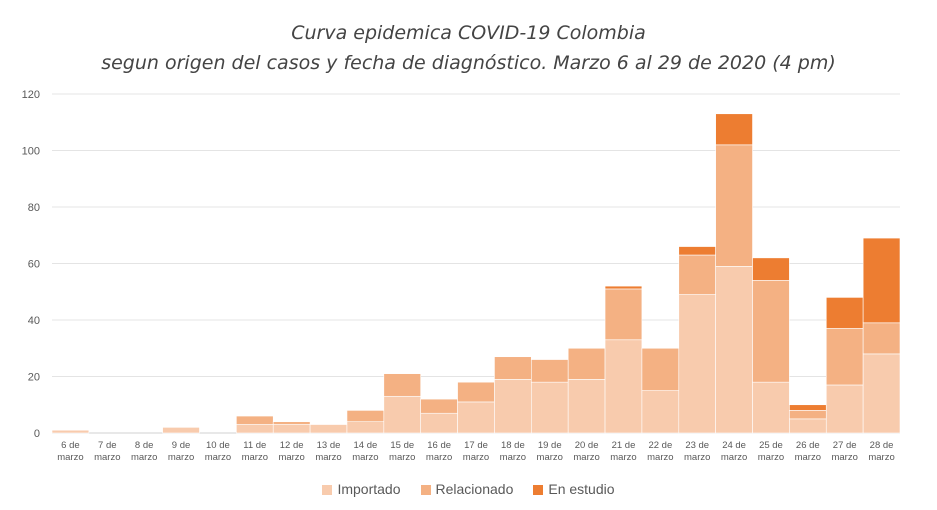  What do you see at coordinates (468, 33) in the screenshot?
I see `chart-title: Curva epidemica COVID-19 Colombia` at bounding box center [468, 33].